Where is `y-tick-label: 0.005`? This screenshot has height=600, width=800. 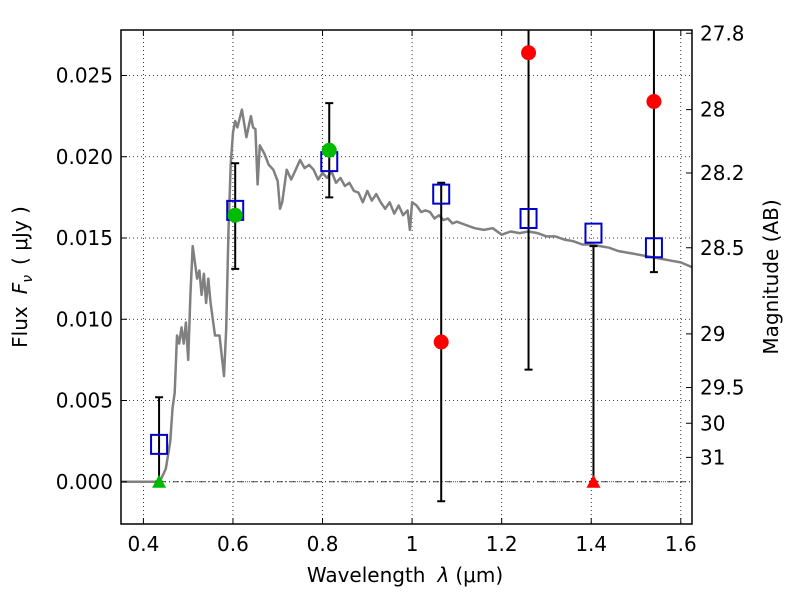 y-tick-label: 0.005 is located at coordinates (84, 401).